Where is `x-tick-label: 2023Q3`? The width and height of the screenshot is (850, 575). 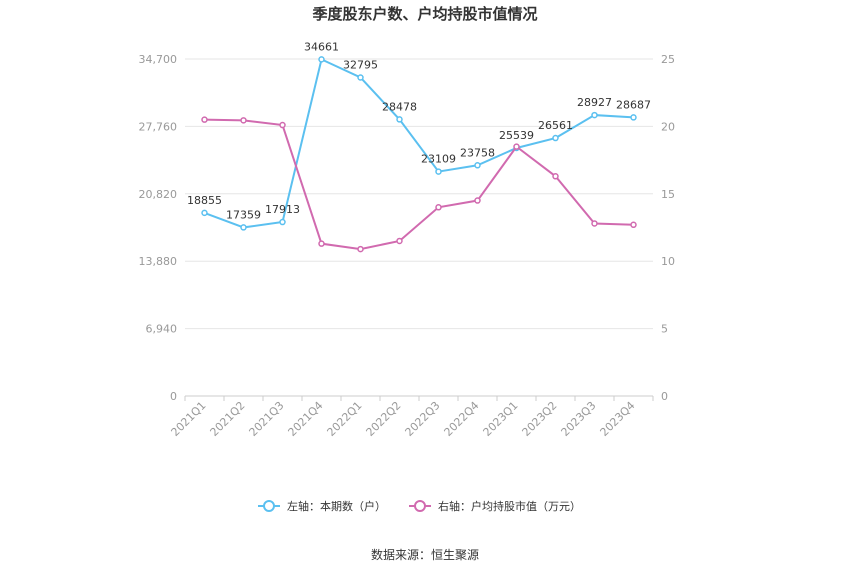 x-tick-label: 2023Q3 is located at coordinates (579, 419).